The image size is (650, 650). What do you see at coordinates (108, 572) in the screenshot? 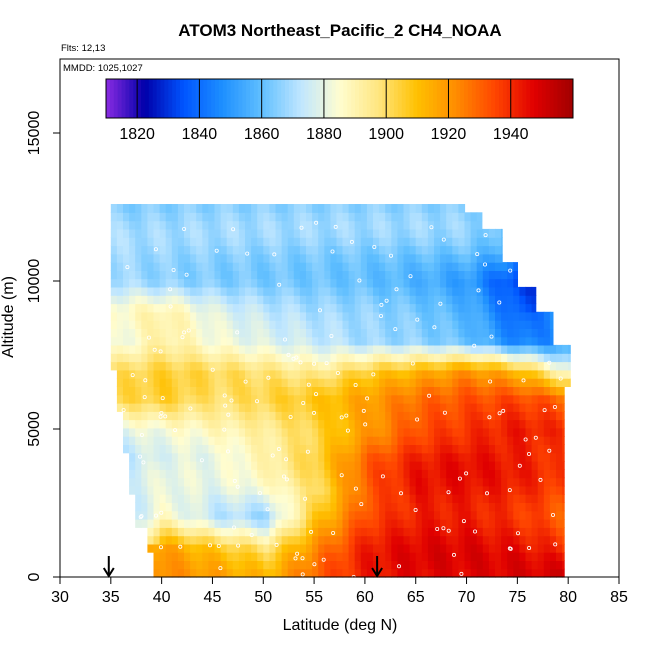
I see `arrow-head` at bounding box center [108, 572].